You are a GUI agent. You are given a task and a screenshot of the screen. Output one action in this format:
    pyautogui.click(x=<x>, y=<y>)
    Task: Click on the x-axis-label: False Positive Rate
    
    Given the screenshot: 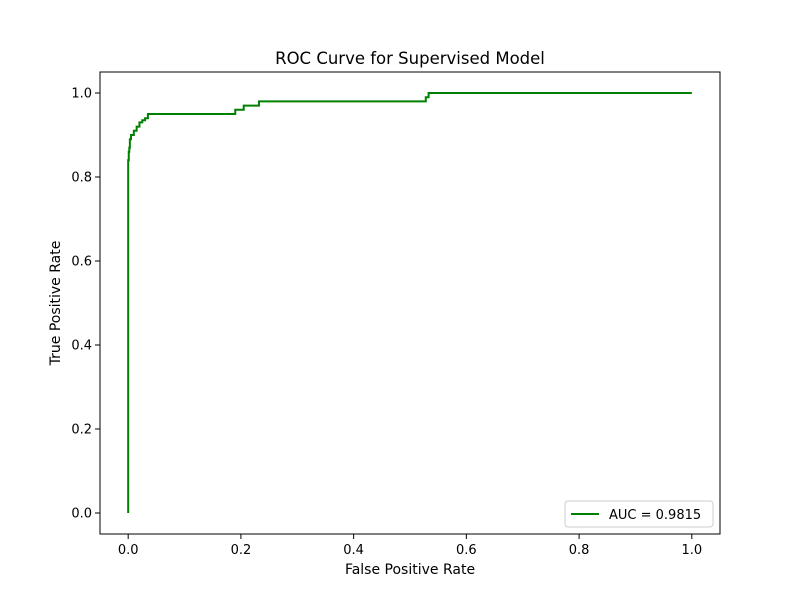 What is the action you would take?
    pyautogui.click(x=410, y=570)
    